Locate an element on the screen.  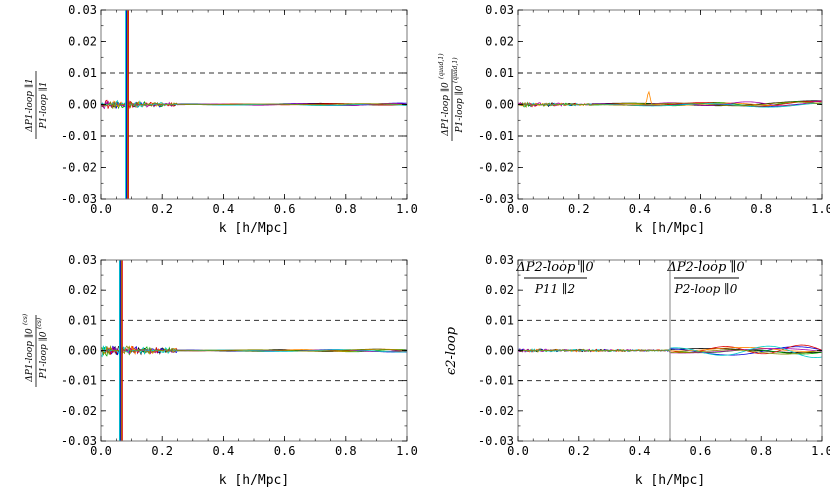
annotation-right-numerator: ΔP2-loop ∥0 is located at coordinates (705, 267).